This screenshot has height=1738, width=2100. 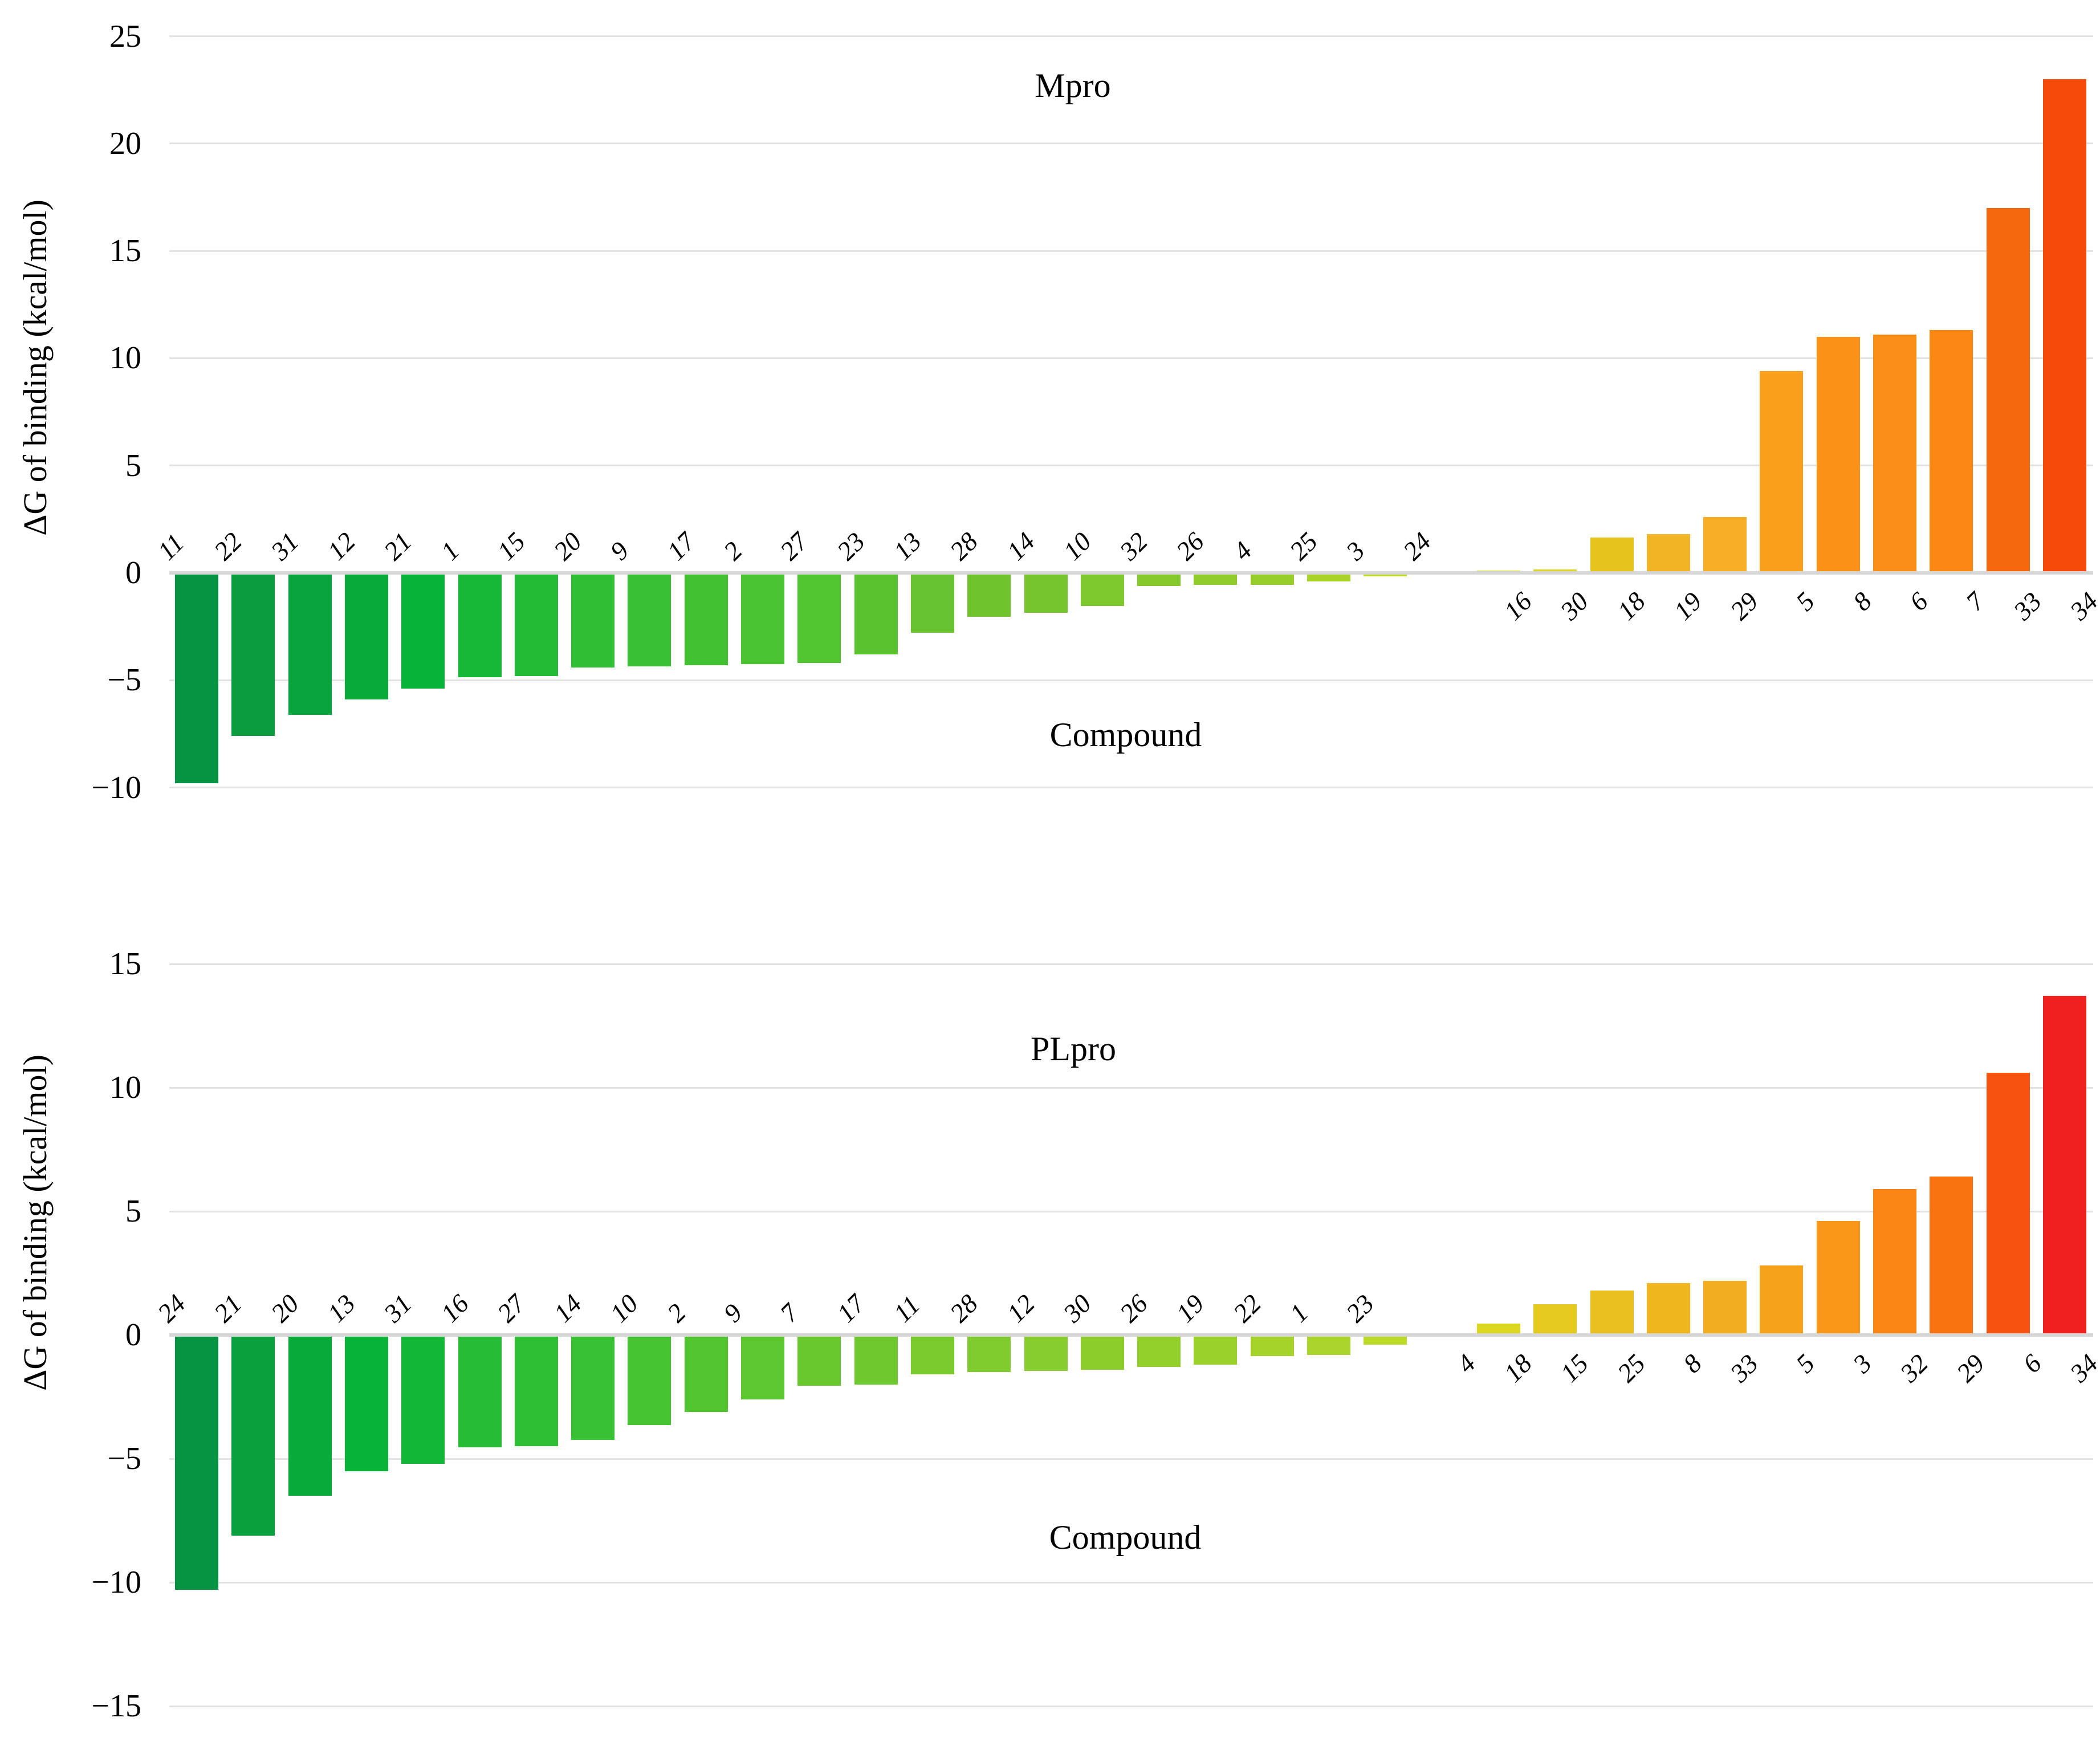 What do you see at coordinates (449, 551) in the screenshot?
I see `category-label-1: 1` at bounding box center [449, 551].